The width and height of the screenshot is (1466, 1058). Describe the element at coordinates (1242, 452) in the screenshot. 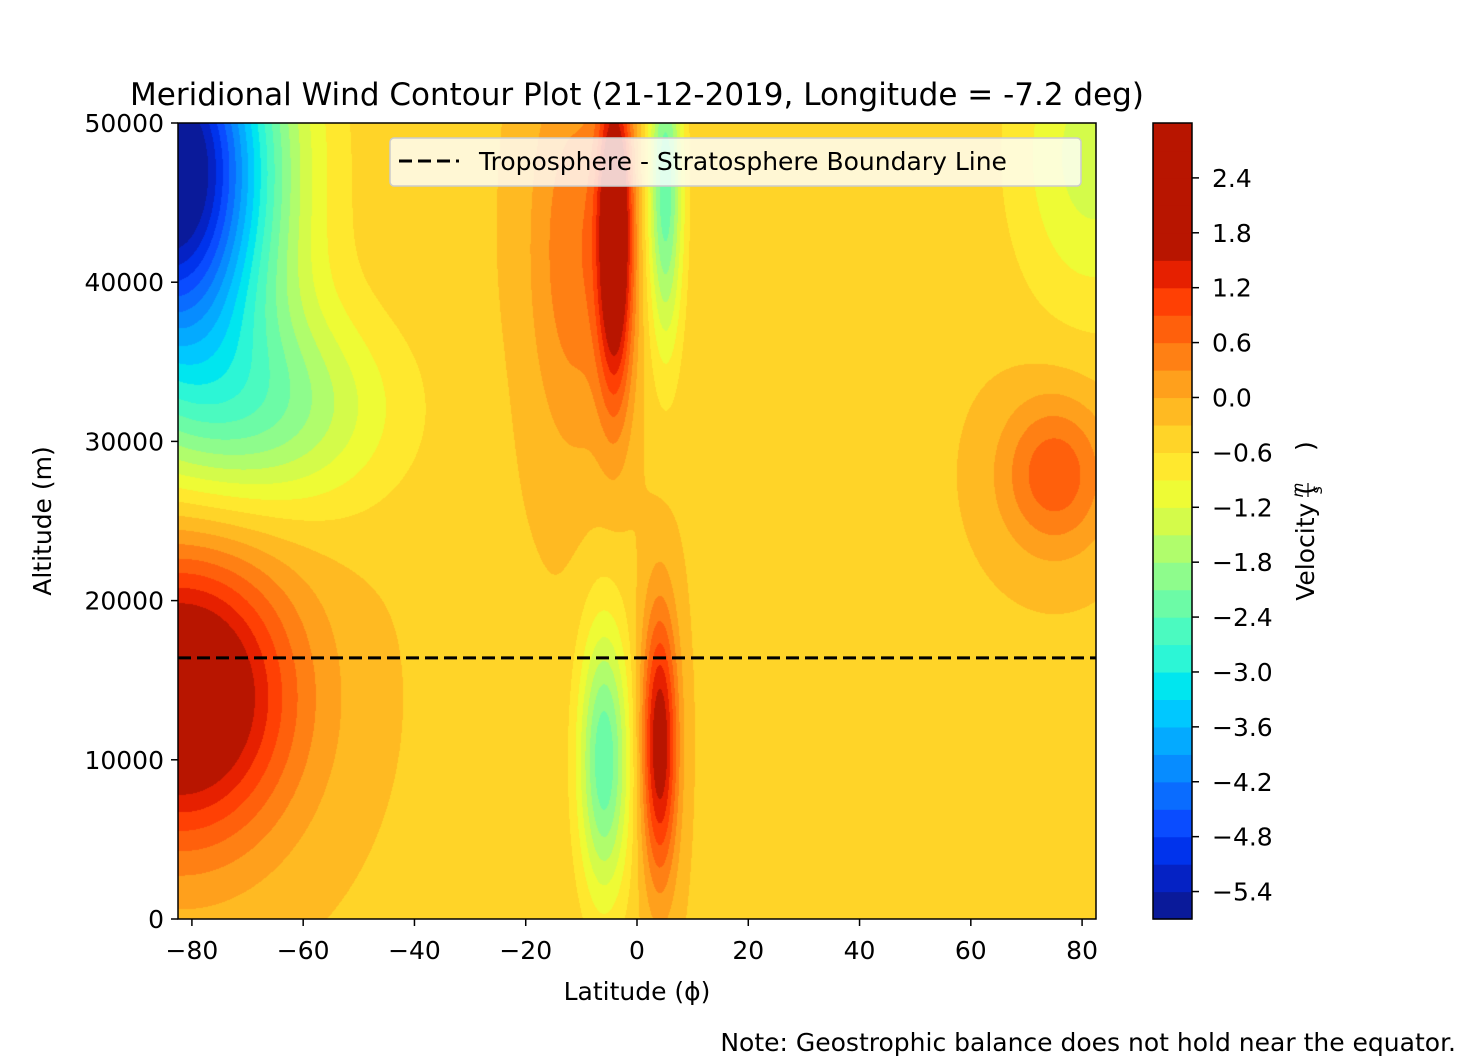

I see `colorbar-tick-label: −0.6` at that location.